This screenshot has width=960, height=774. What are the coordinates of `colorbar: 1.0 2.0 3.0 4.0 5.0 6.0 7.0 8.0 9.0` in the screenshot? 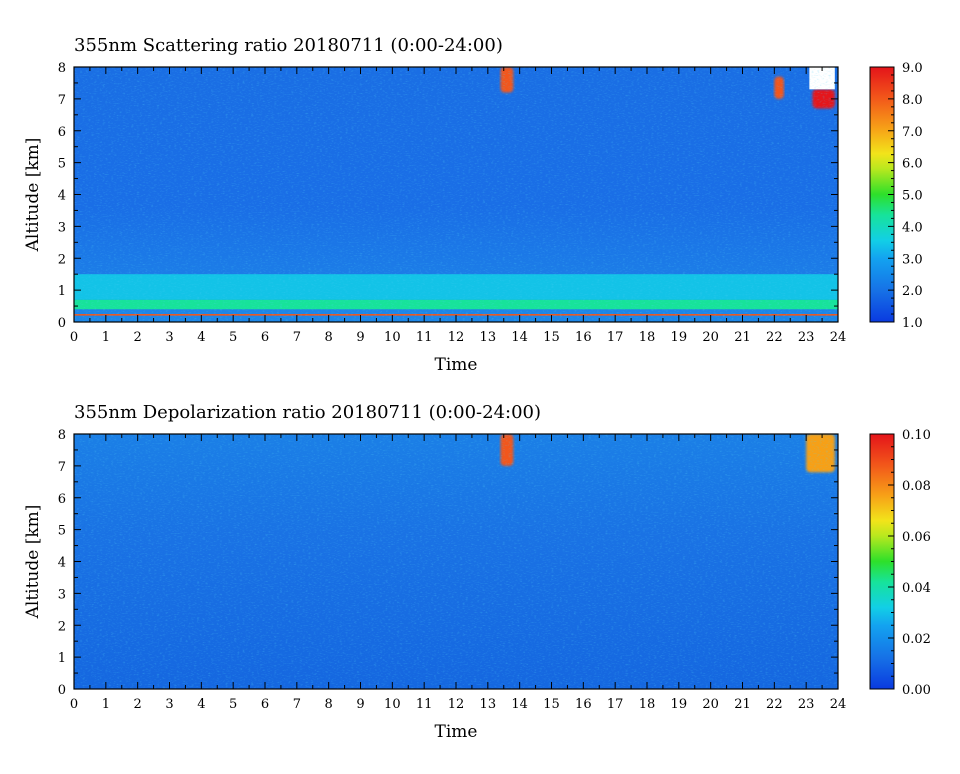 It's located at (896, 196).